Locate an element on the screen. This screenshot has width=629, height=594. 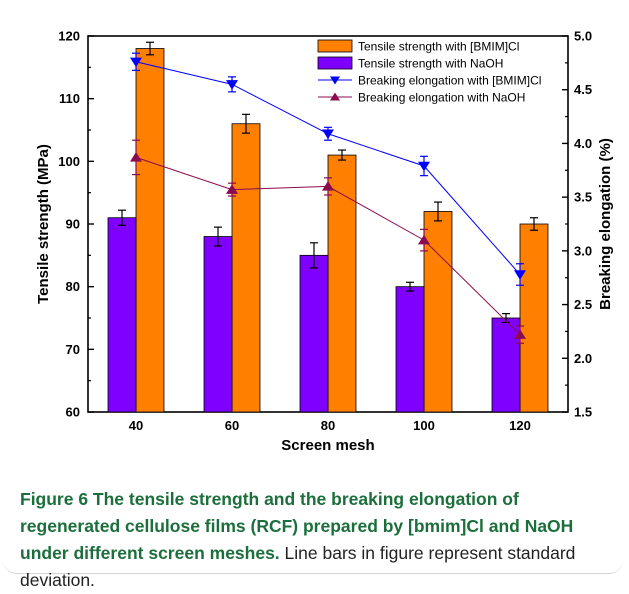
x-tick-label: 40 is located at coordinates (136, 425).